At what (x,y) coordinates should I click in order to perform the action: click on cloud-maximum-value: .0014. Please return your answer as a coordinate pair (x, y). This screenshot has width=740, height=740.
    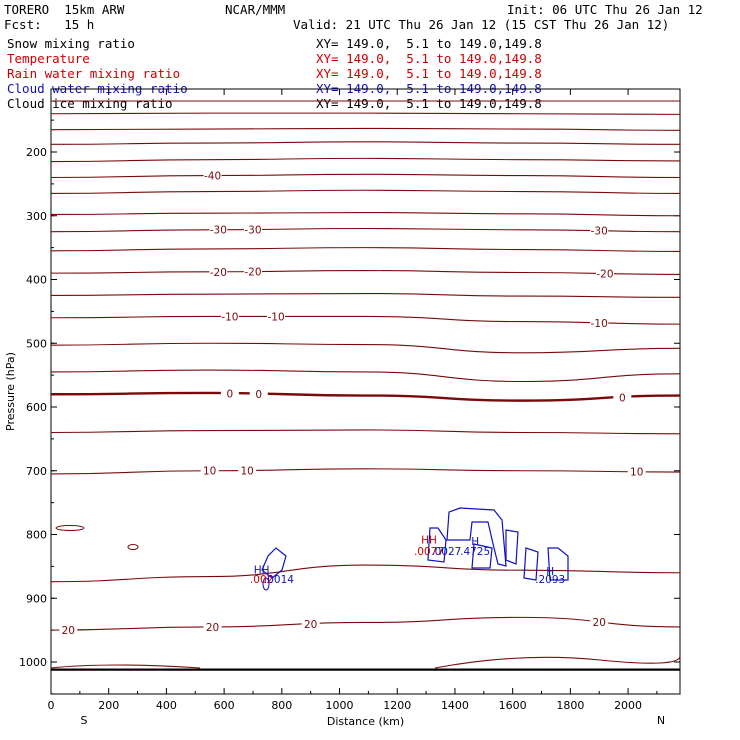
    Looking at the image, I should click on (279, 580).